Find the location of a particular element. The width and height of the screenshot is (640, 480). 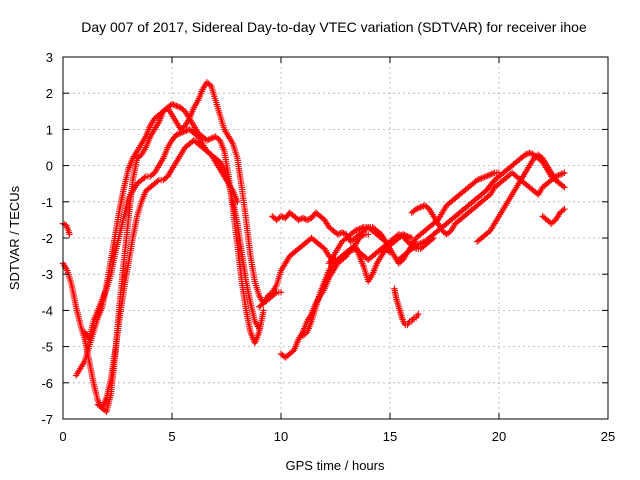

y-tick-label: -1 is located at coordinates (47, 202).